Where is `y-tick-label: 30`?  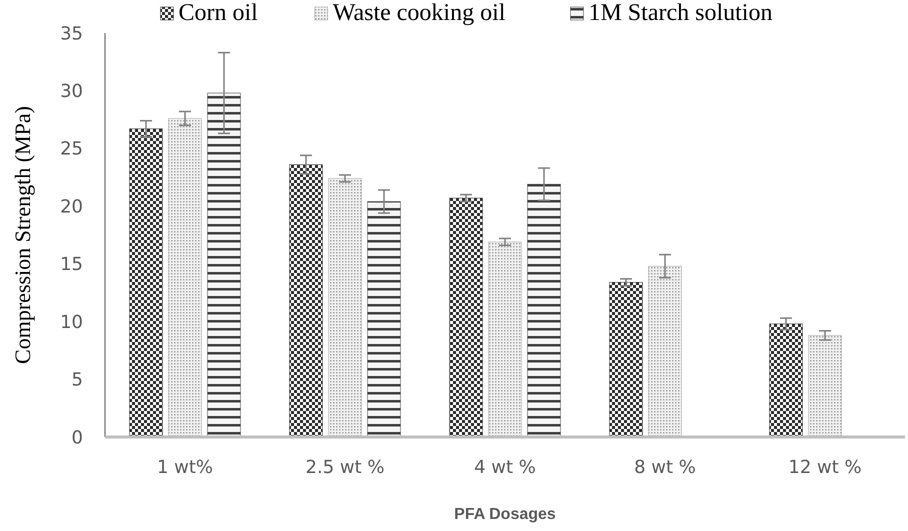
y-tick-label: 30 is located at coordinates (71, 91).